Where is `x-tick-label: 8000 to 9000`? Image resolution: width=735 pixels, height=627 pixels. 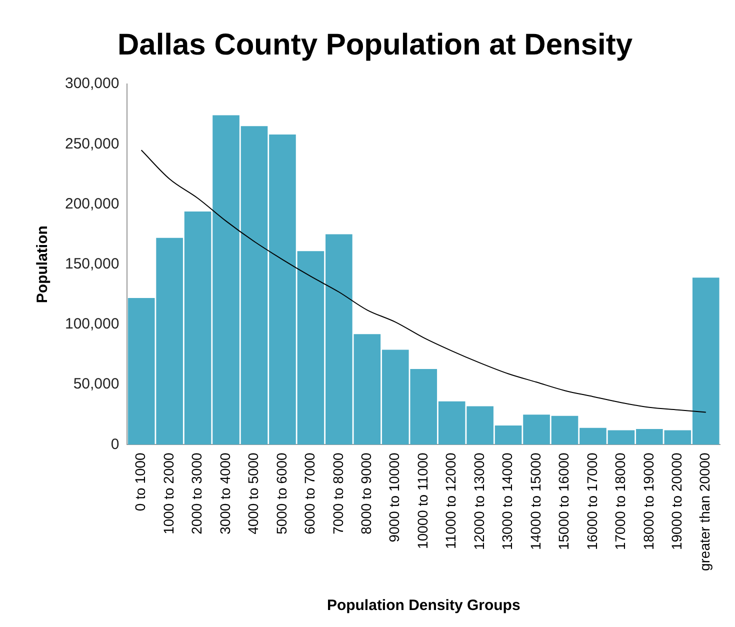
x-tick-label: 8000 to 9000 is located at coordinates (366, 493).